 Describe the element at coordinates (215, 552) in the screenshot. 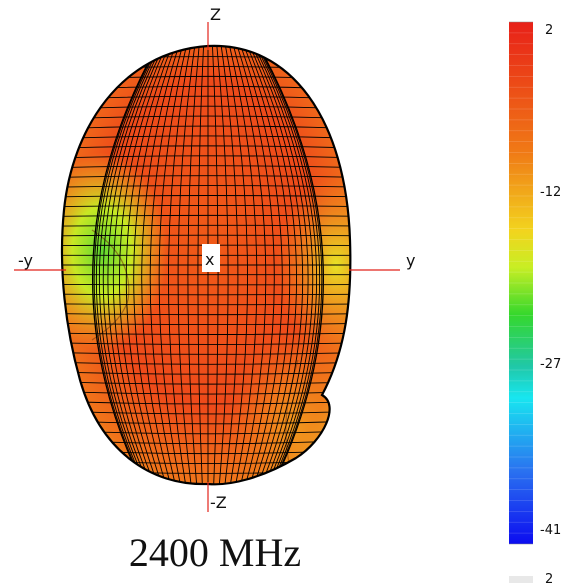

I see `frequency-caption: 2400 MHz` at that location.